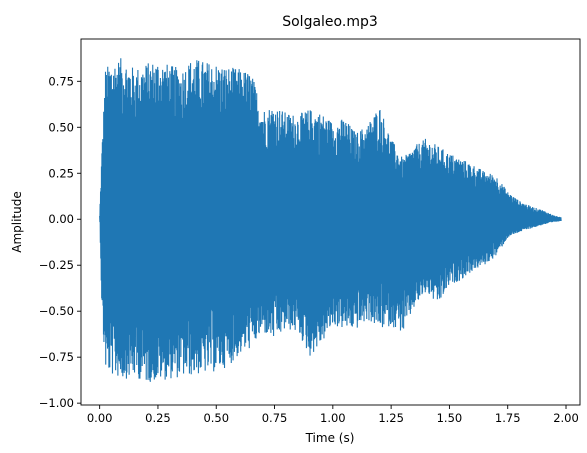 The height and width of the screenshot is (453, 587). Describe the element at coordinates (100, 418) in the screenshot. I see `x-tick-label: 0.00` at that location.